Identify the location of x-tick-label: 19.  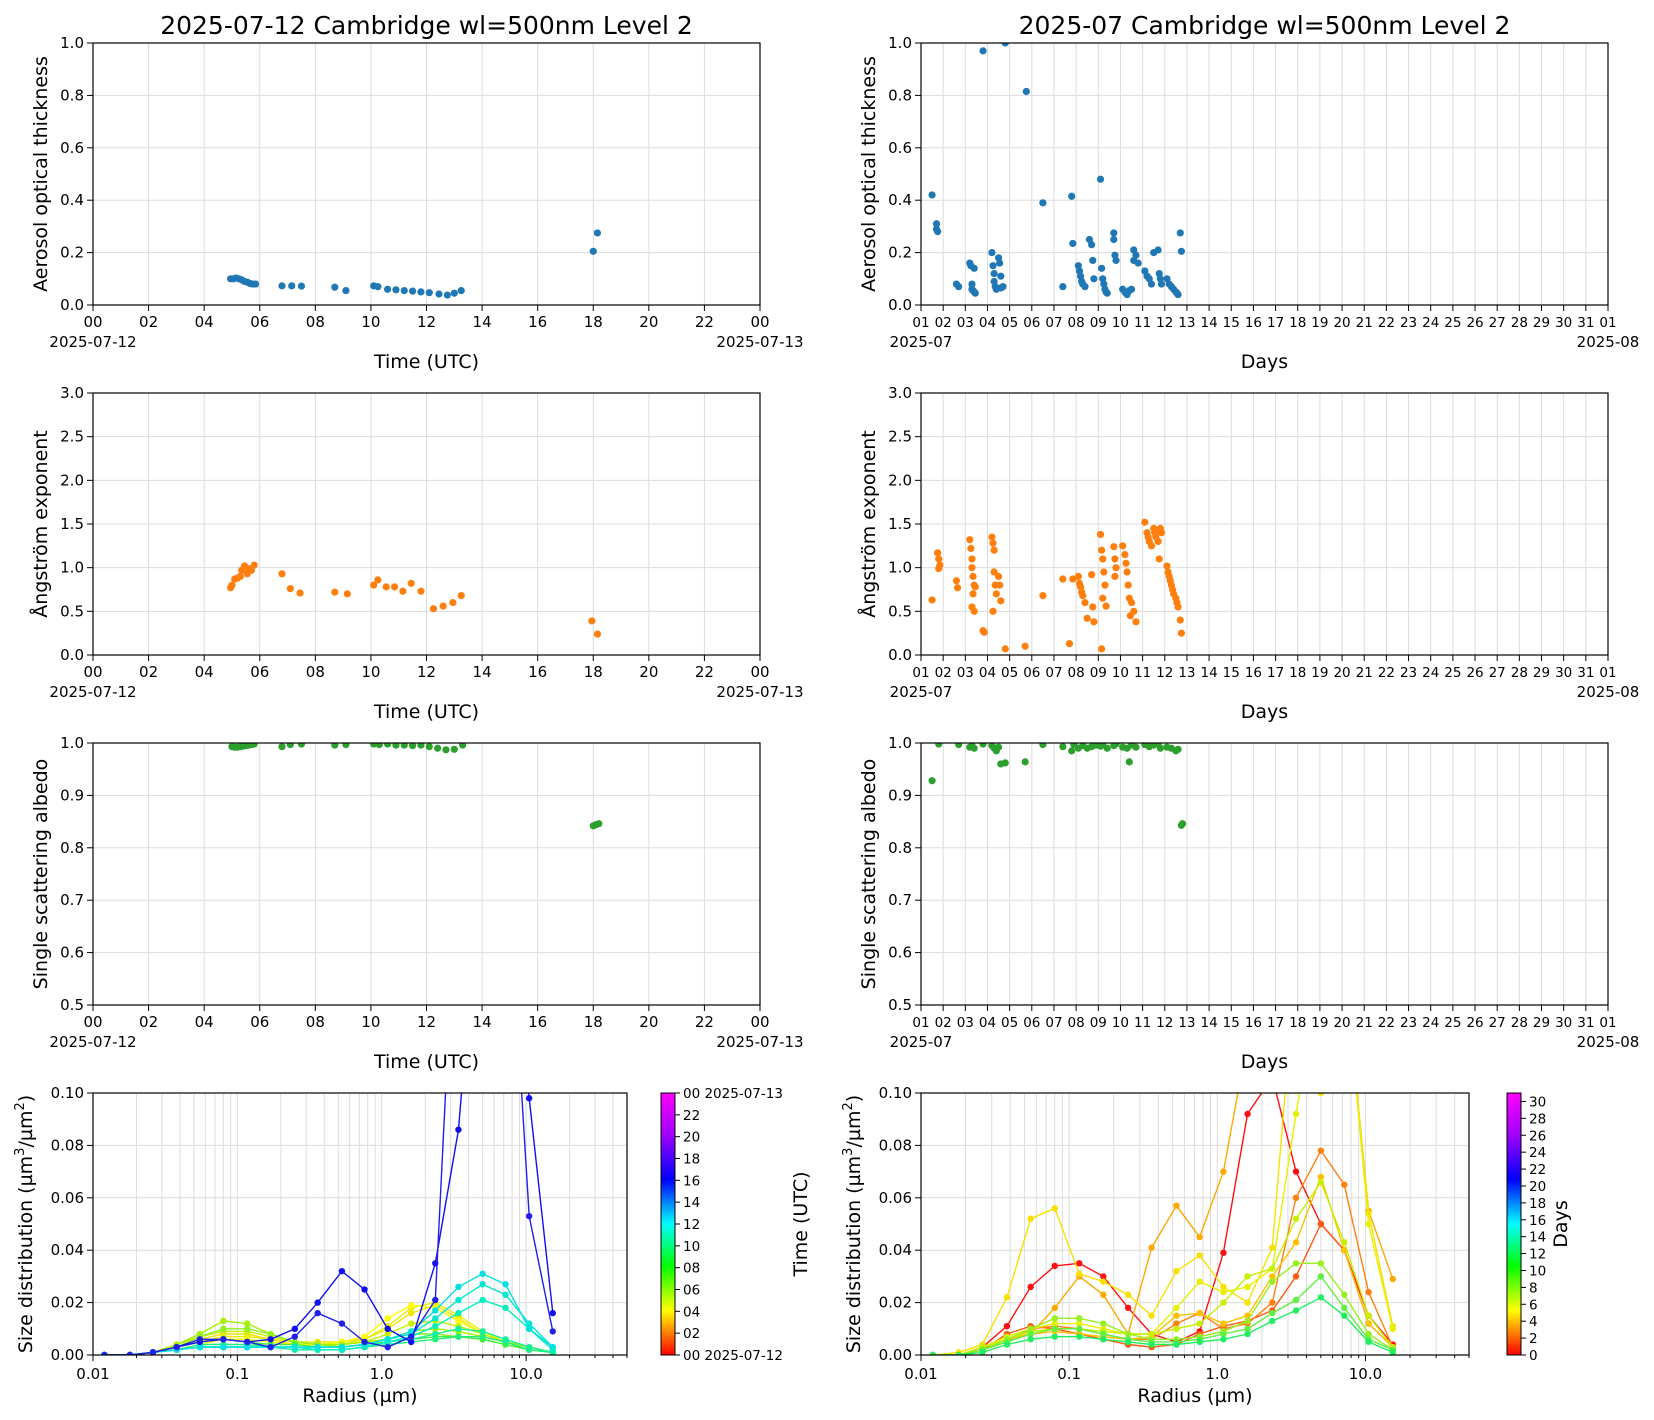
(1319, 673).